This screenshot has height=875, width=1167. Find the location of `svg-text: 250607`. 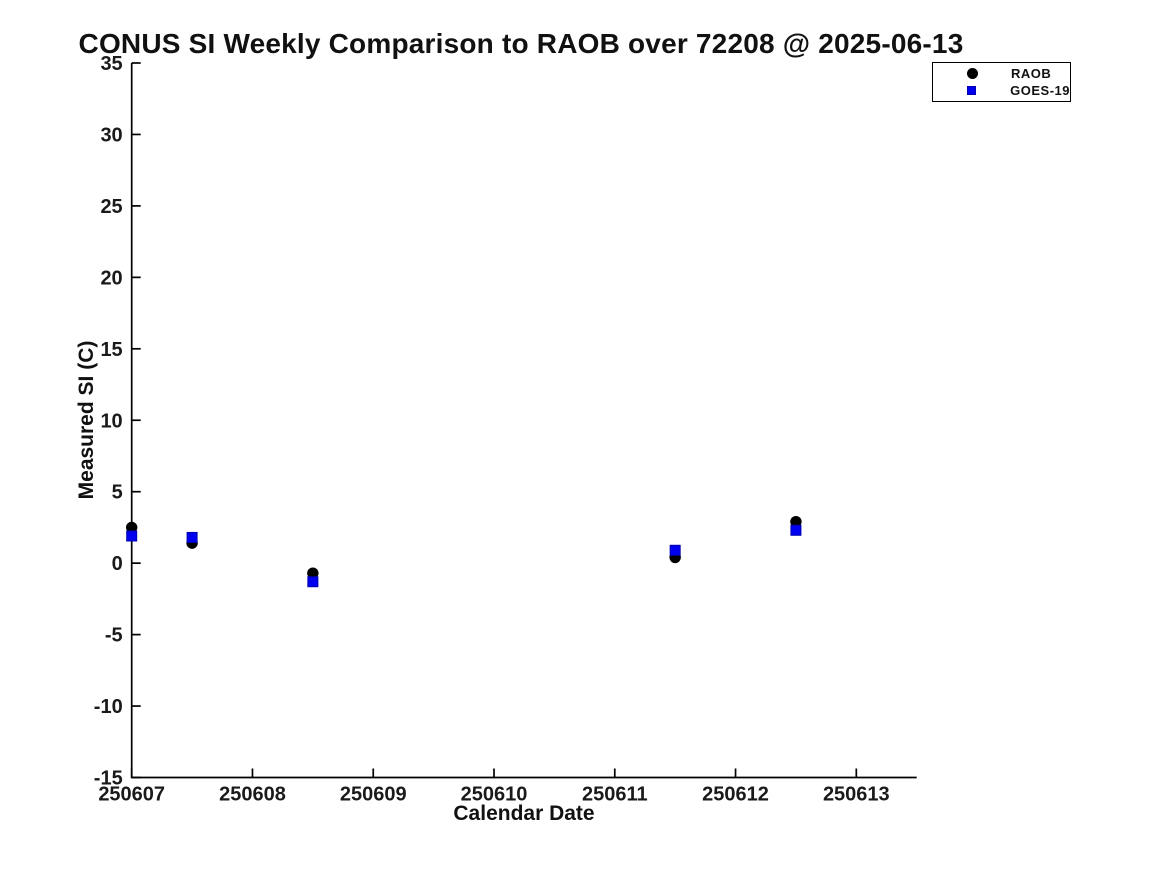

svg-text: 250607 is located at coordinates (131, 795).